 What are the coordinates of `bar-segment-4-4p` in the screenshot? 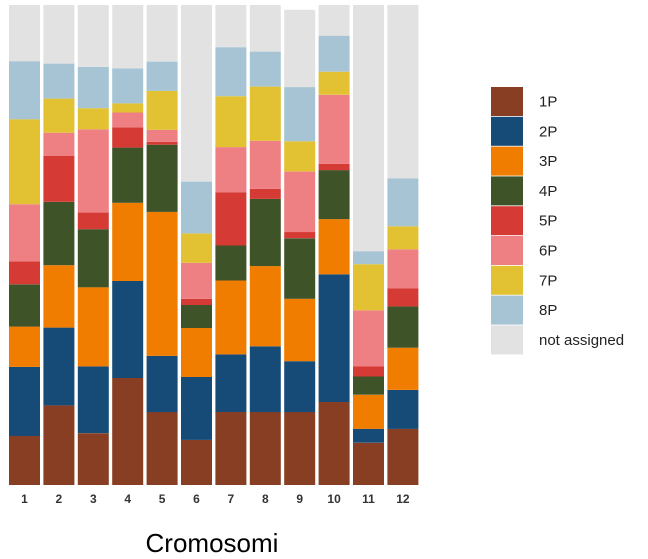 It's located at (128, 175).